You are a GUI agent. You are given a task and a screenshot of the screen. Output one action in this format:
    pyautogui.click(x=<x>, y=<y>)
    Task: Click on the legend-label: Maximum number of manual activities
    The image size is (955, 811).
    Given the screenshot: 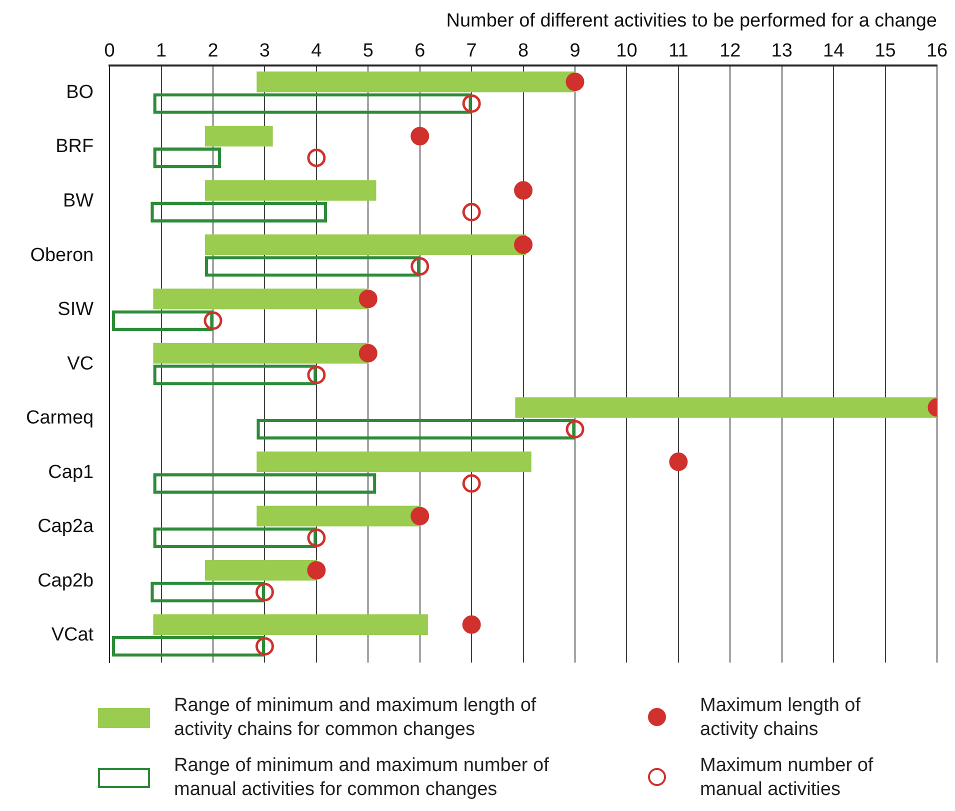 What is the action you would take?
    pyautogui.click(x=787, y=778)
    